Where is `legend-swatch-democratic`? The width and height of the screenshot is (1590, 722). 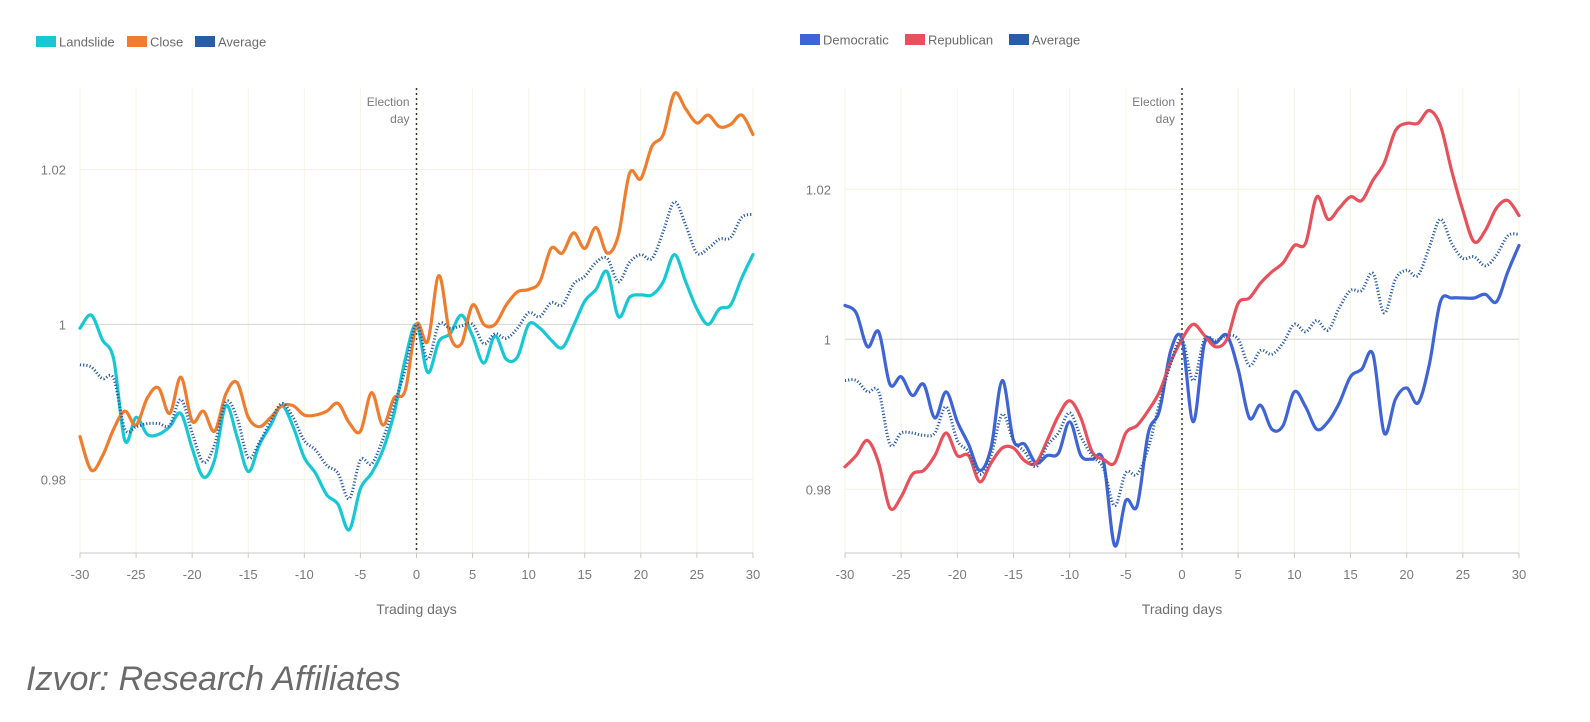 legend-swatch-democratic is located at coordinates (810, 39).